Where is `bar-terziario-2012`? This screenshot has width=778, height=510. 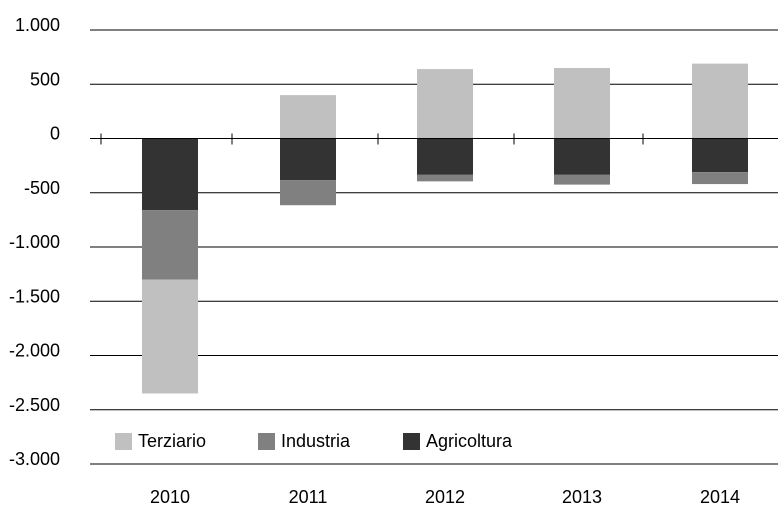
bar-terziario-2012 is located at coordinates (445, 104).